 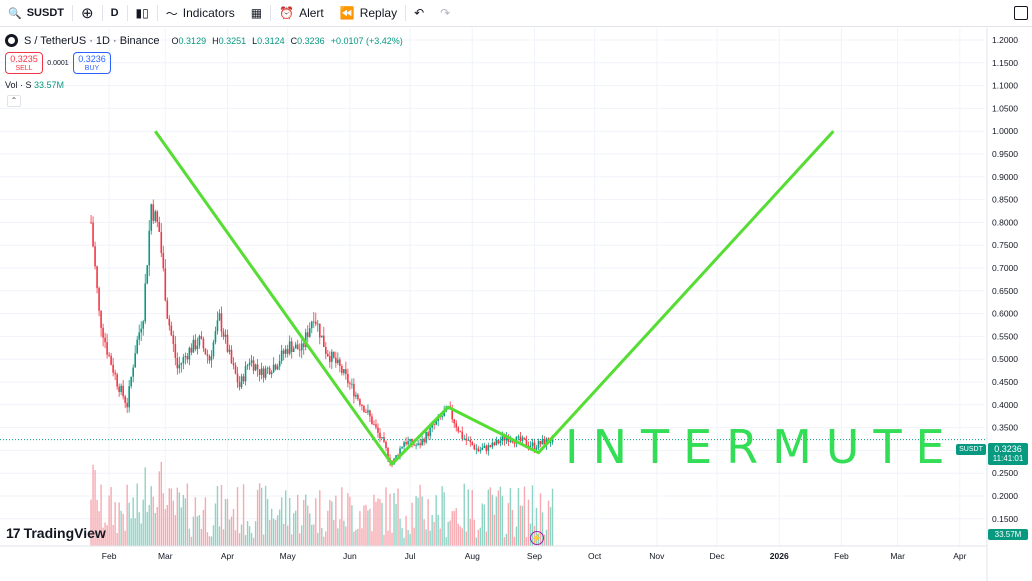 What do you see at coordinates (301, 13) in the screenshot?
I see `alert-button: ⏰ Alert` at bounding box center [301, 13].